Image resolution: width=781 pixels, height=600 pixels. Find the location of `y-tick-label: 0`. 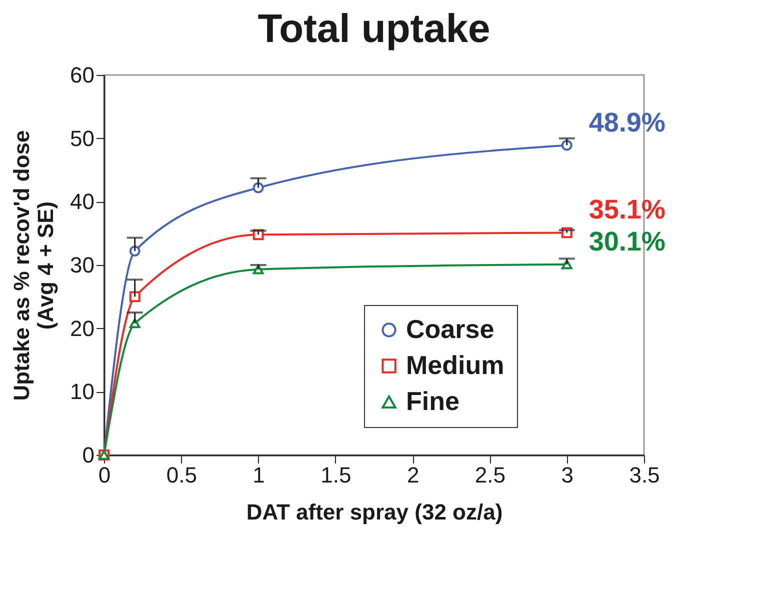

y-tick-label: 0 is located at coordinates (88, 455).